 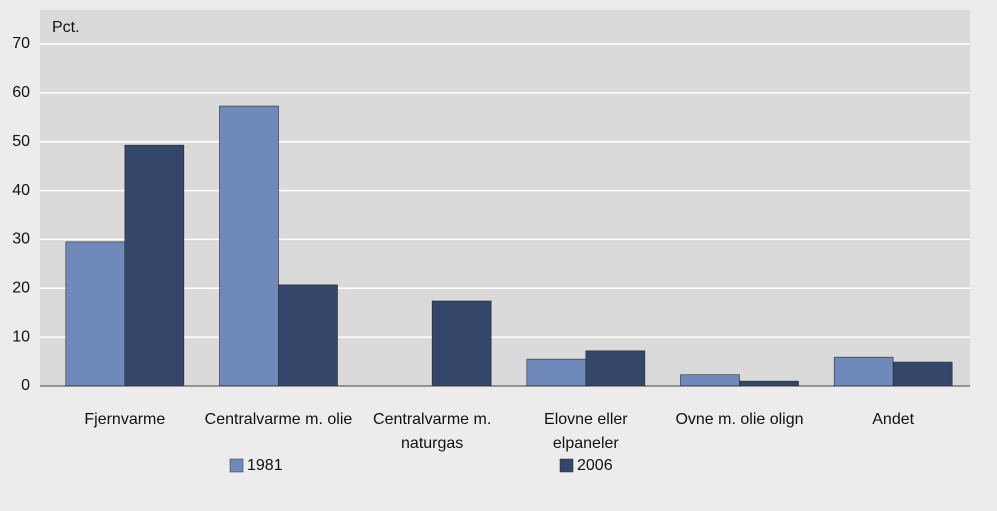 I want to click on legend-label: 2006, so click(x=595, y=465).